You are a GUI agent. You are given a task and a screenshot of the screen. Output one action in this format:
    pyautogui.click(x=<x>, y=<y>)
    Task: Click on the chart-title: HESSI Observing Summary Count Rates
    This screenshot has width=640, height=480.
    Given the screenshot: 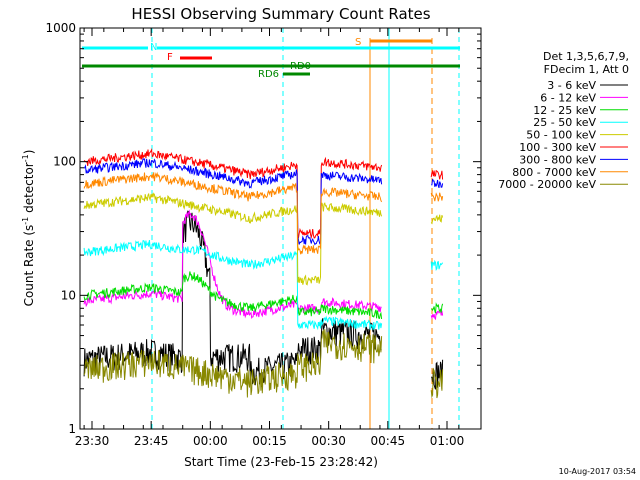 What is the action you would take?
    pyautogui.click(x=280, y=14)
    